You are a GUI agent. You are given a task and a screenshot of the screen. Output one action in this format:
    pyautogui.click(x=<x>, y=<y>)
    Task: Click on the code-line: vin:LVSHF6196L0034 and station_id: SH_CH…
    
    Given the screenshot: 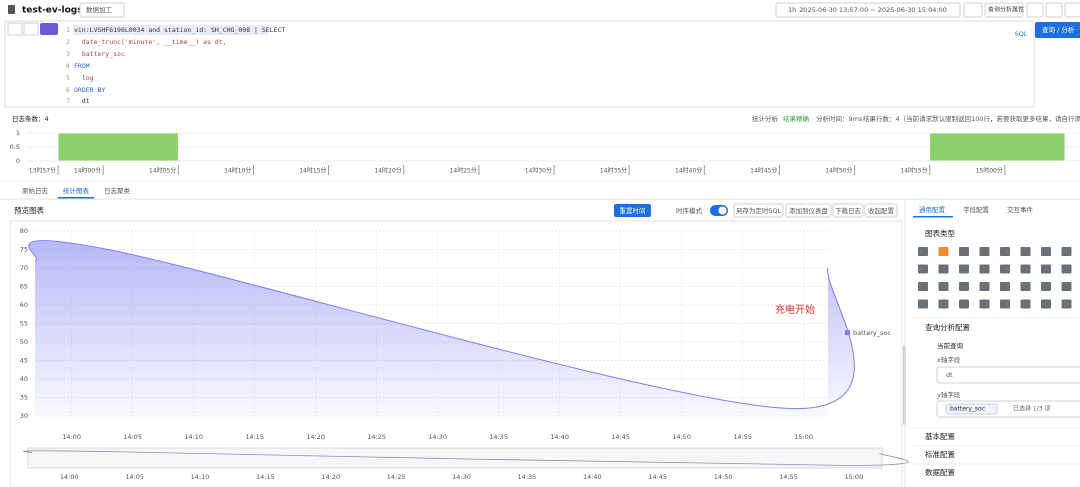 What is the action you would take?
    pyautogui.click(x=179, y=30)
    